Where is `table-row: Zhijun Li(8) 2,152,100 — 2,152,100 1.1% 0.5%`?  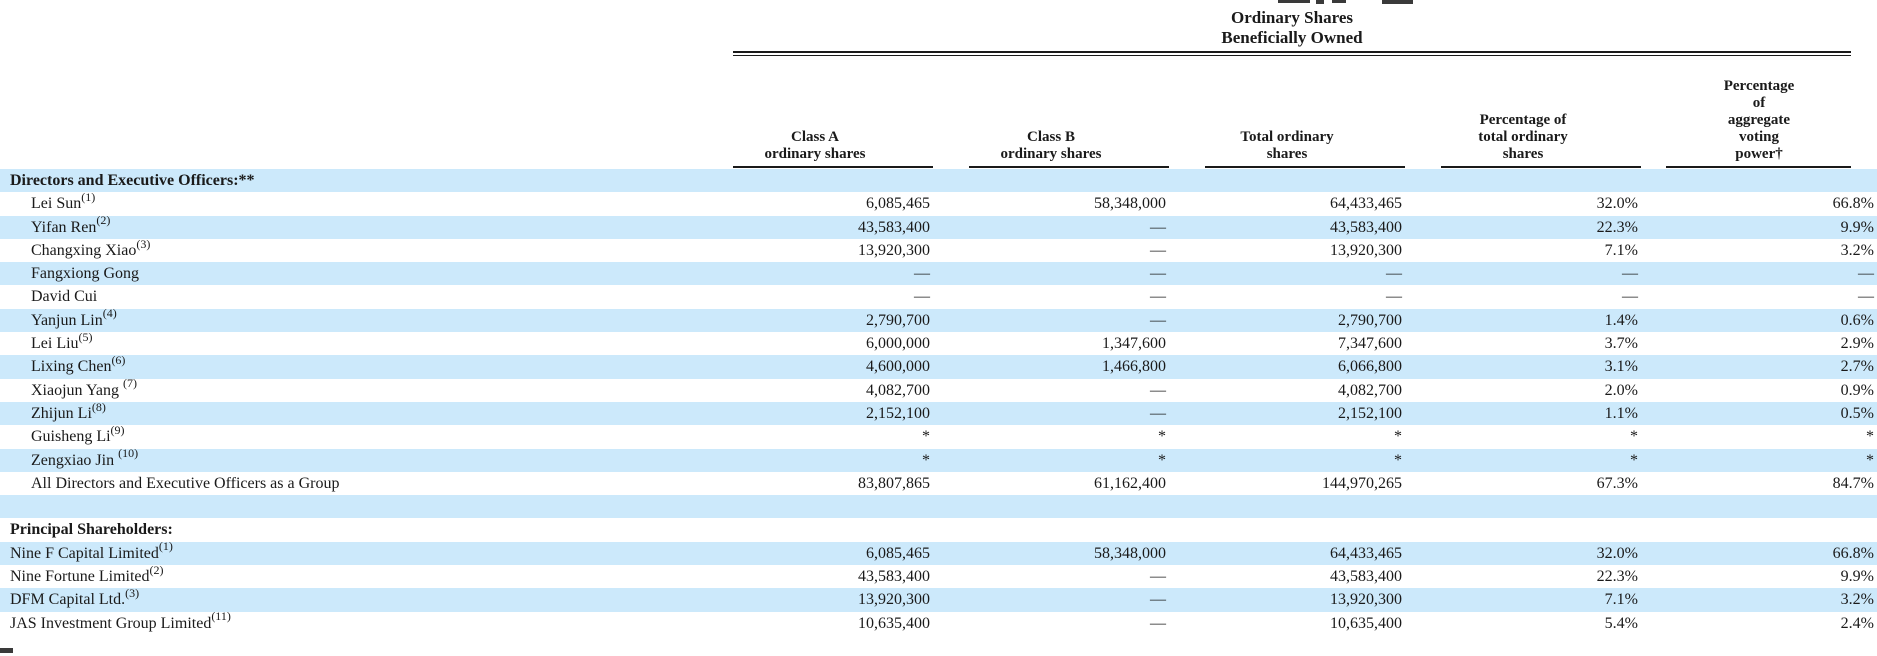 table-row: Zhijun Li(8) 2,152,100 — 2,152,100 1.1% 0.5% is located at coordinates (938, 412).